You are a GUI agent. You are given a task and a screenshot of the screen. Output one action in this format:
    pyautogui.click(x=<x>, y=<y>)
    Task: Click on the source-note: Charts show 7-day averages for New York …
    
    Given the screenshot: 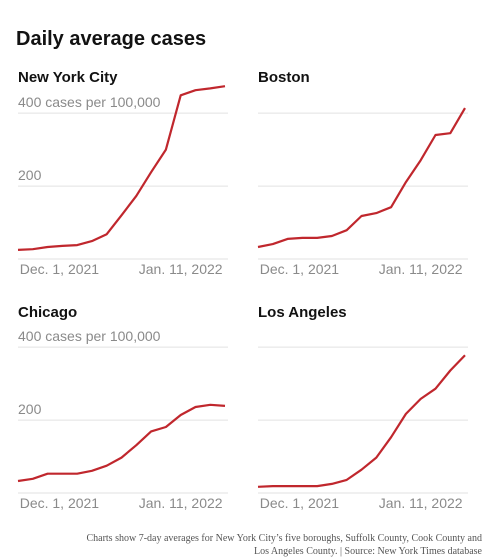 What is the action you would take?
    pyautogui.click(x=284, y=538)
    